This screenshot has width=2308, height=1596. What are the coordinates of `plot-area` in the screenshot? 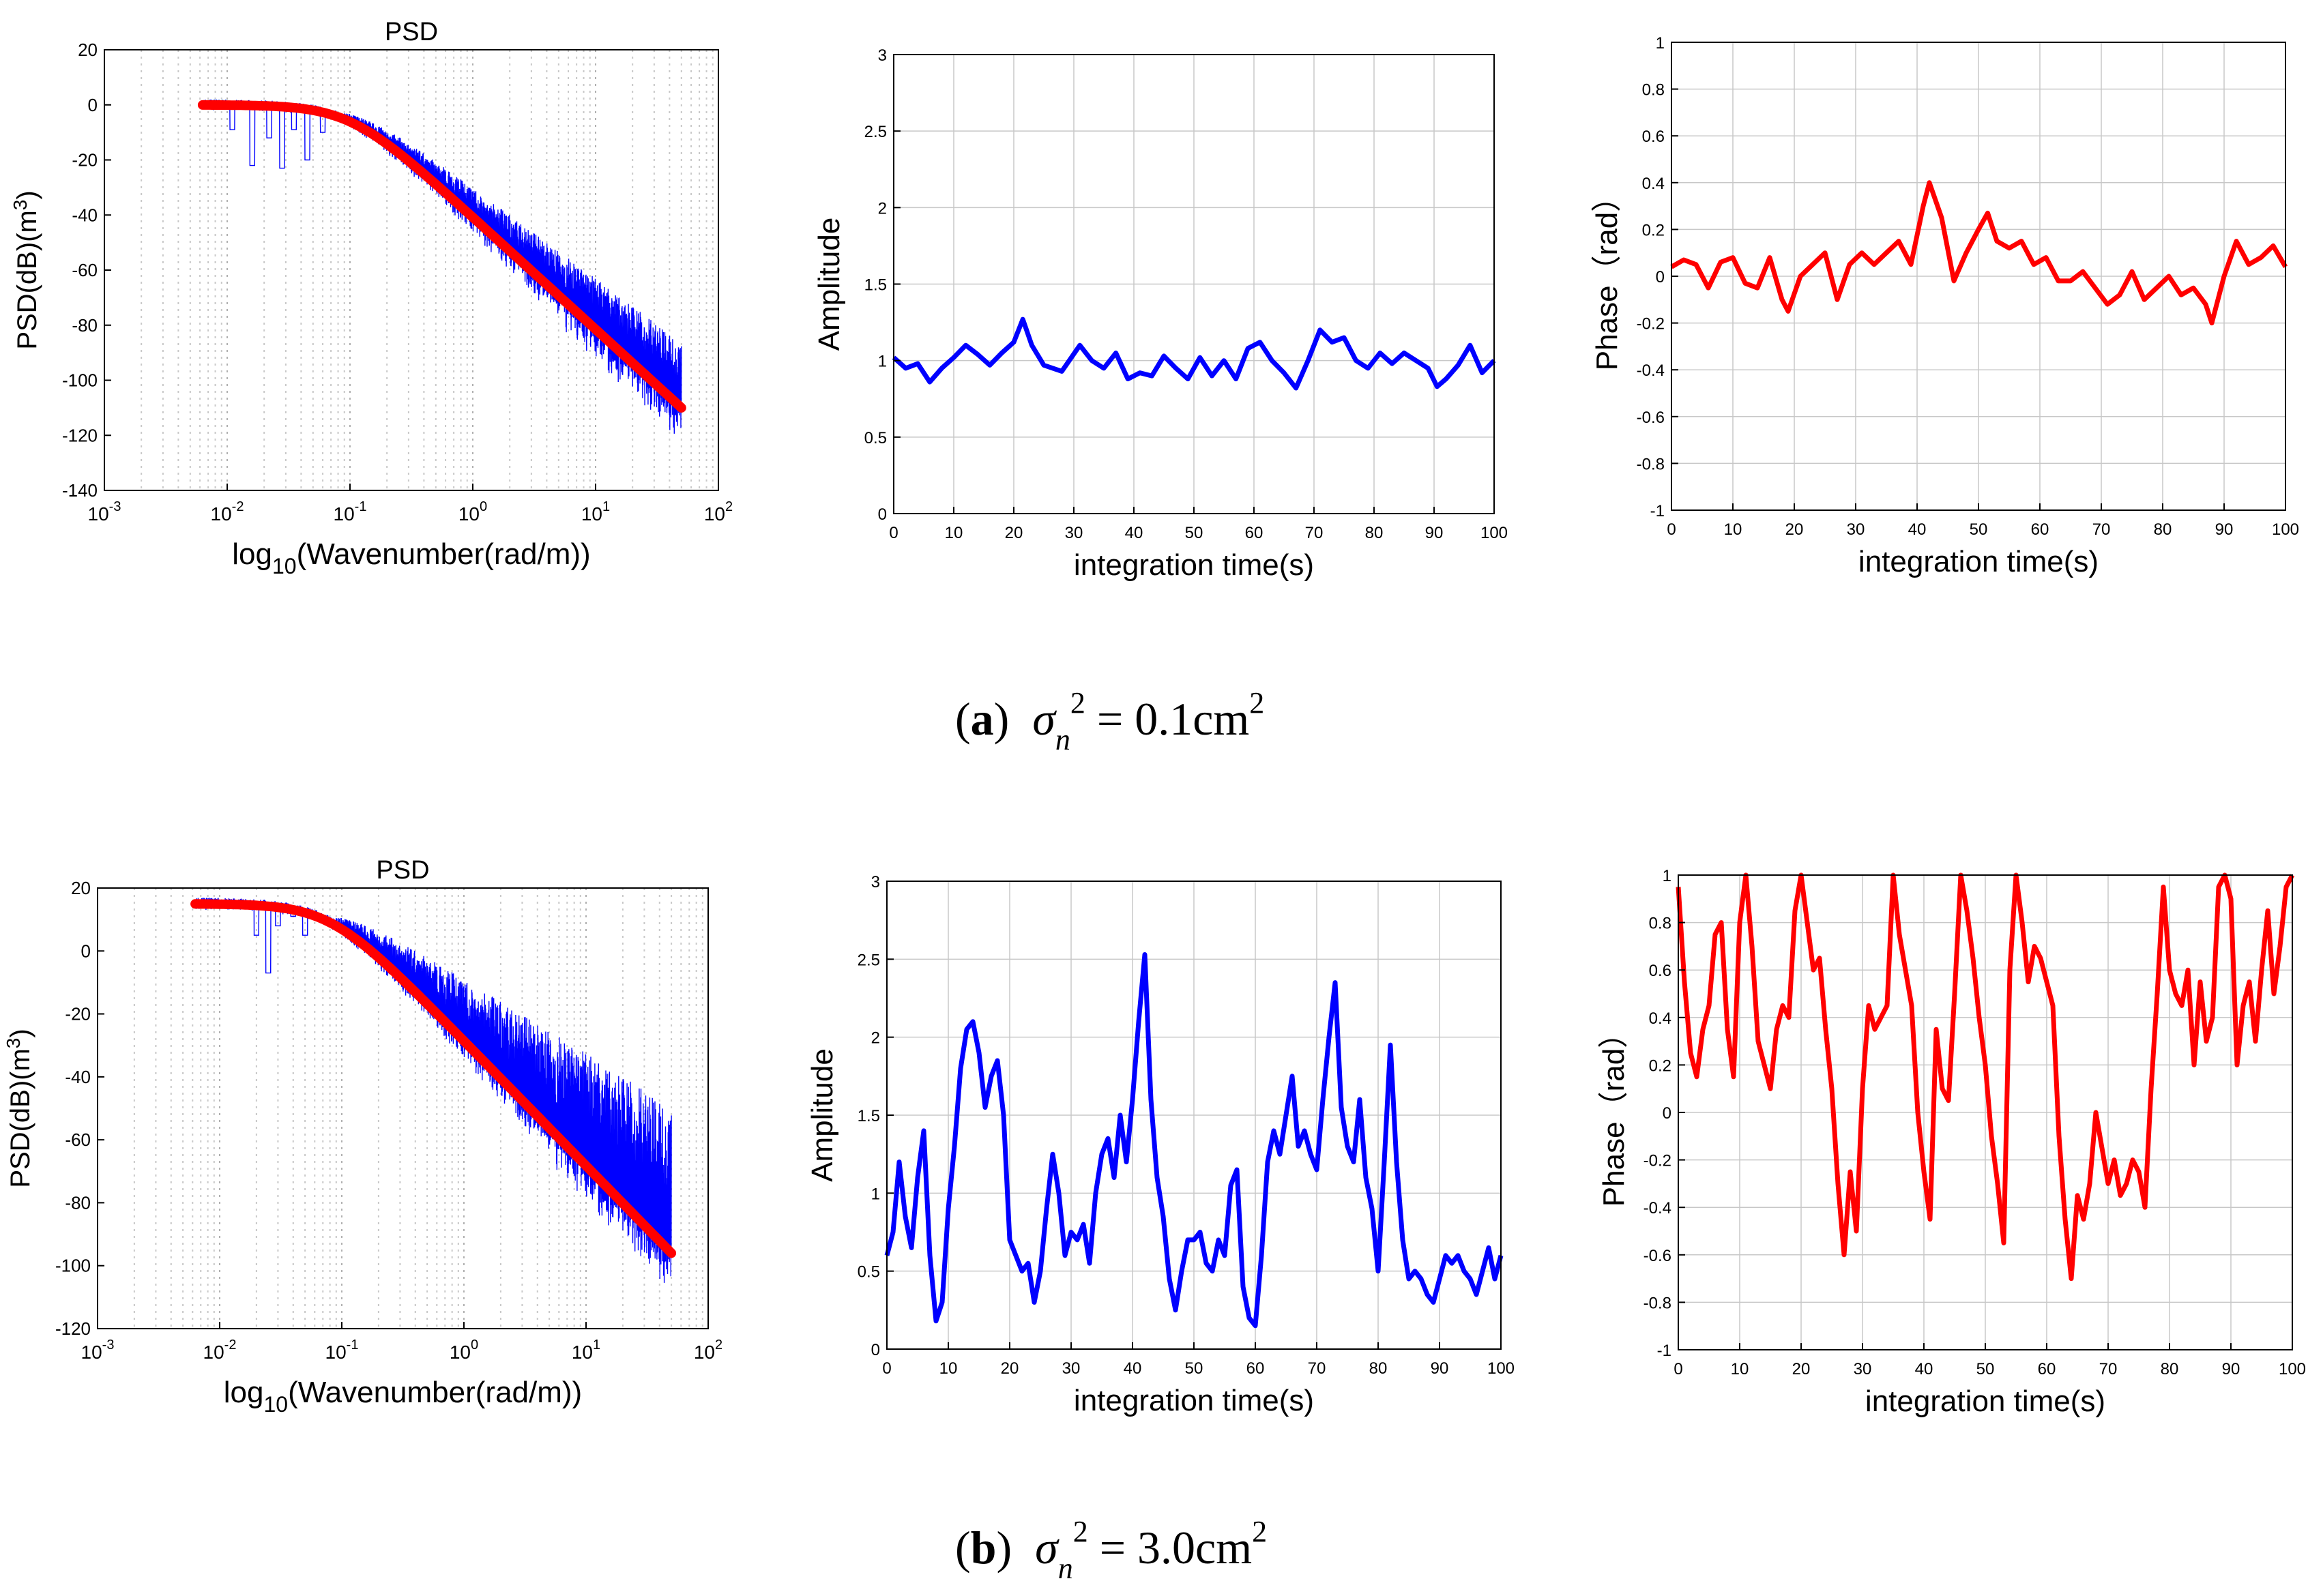 It's located at (411, 270).